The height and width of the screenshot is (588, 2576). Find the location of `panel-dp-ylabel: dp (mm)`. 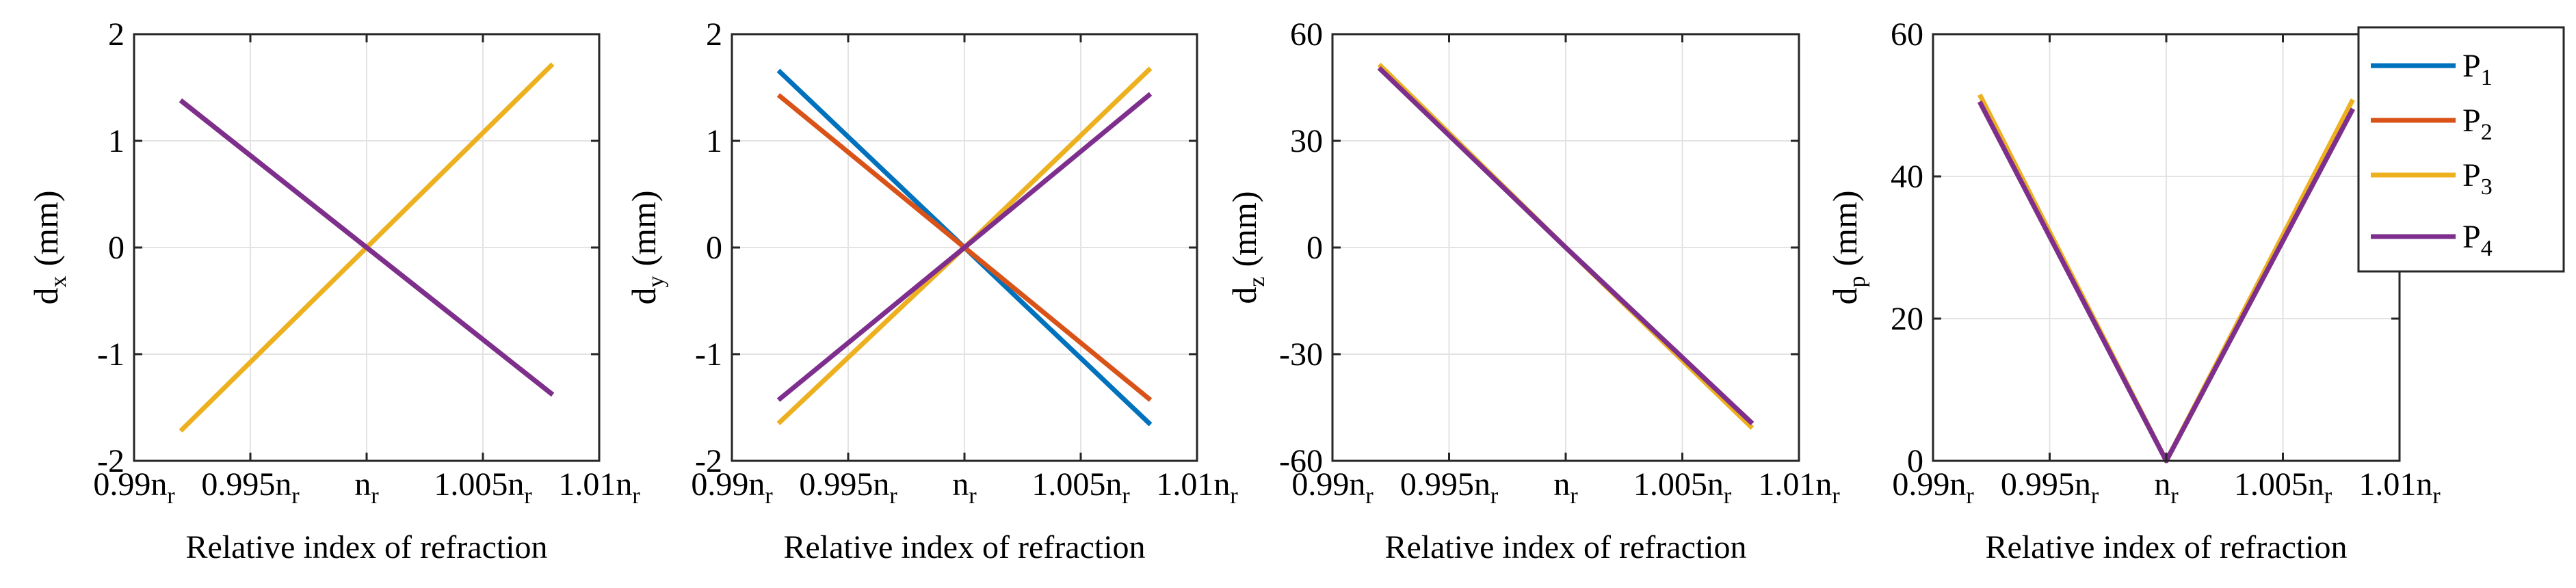

panel-dp-ylabel: dp (mm) is located at coordinates (1848, 247).